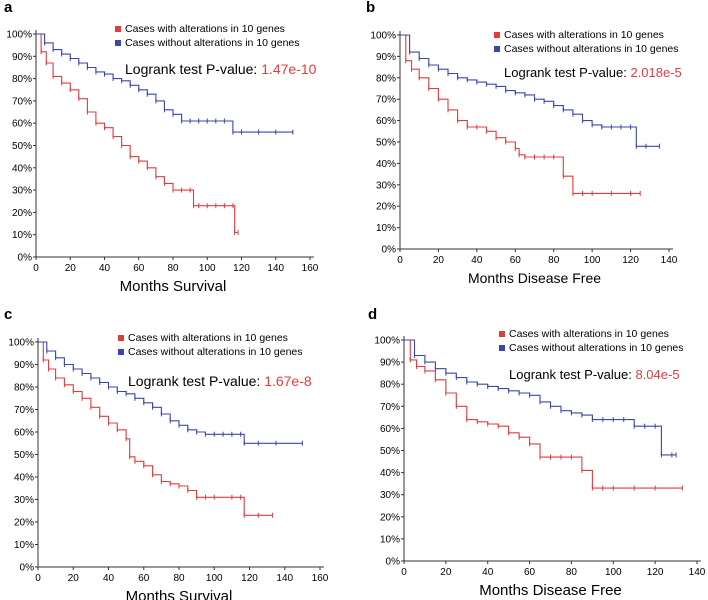 The height and width of the screenshot is (600, 708). I want to click on logrank-text: Logrank test P-value: 2.018e-5, so click(593, 72).